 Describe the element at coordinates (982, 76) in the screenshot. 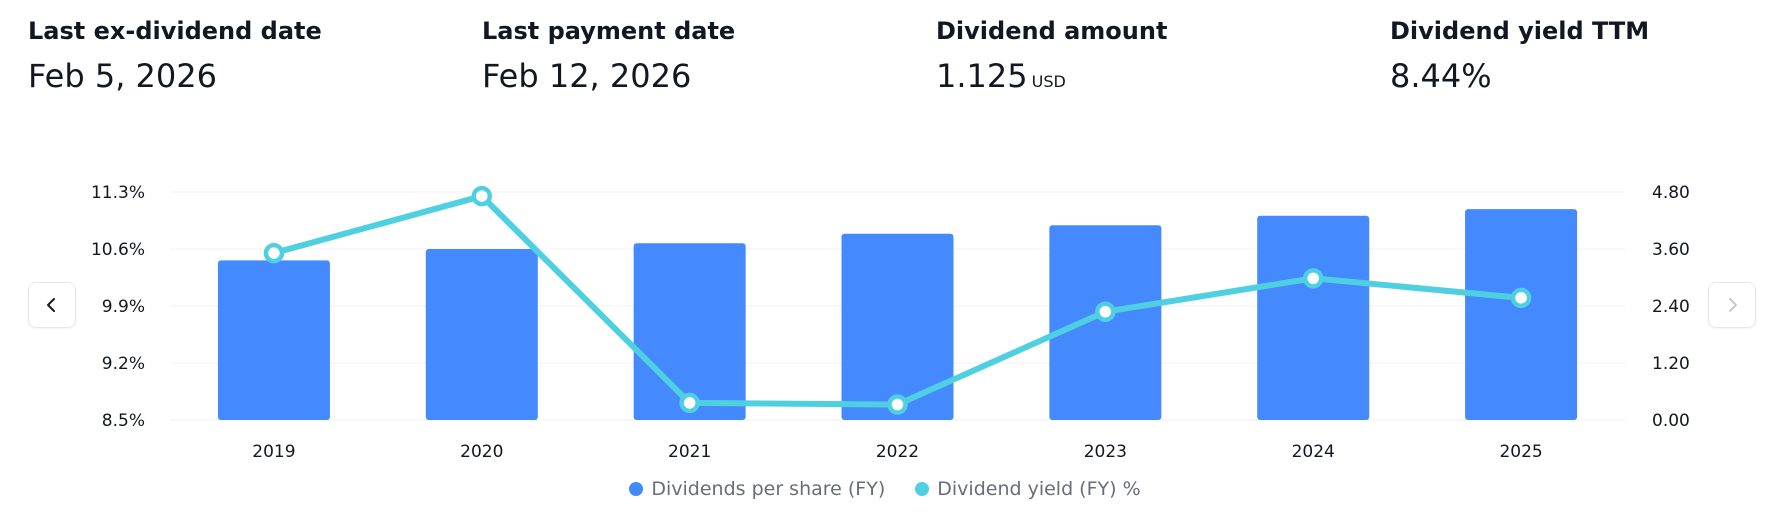

I see `stat-number: 1.125` at that location.